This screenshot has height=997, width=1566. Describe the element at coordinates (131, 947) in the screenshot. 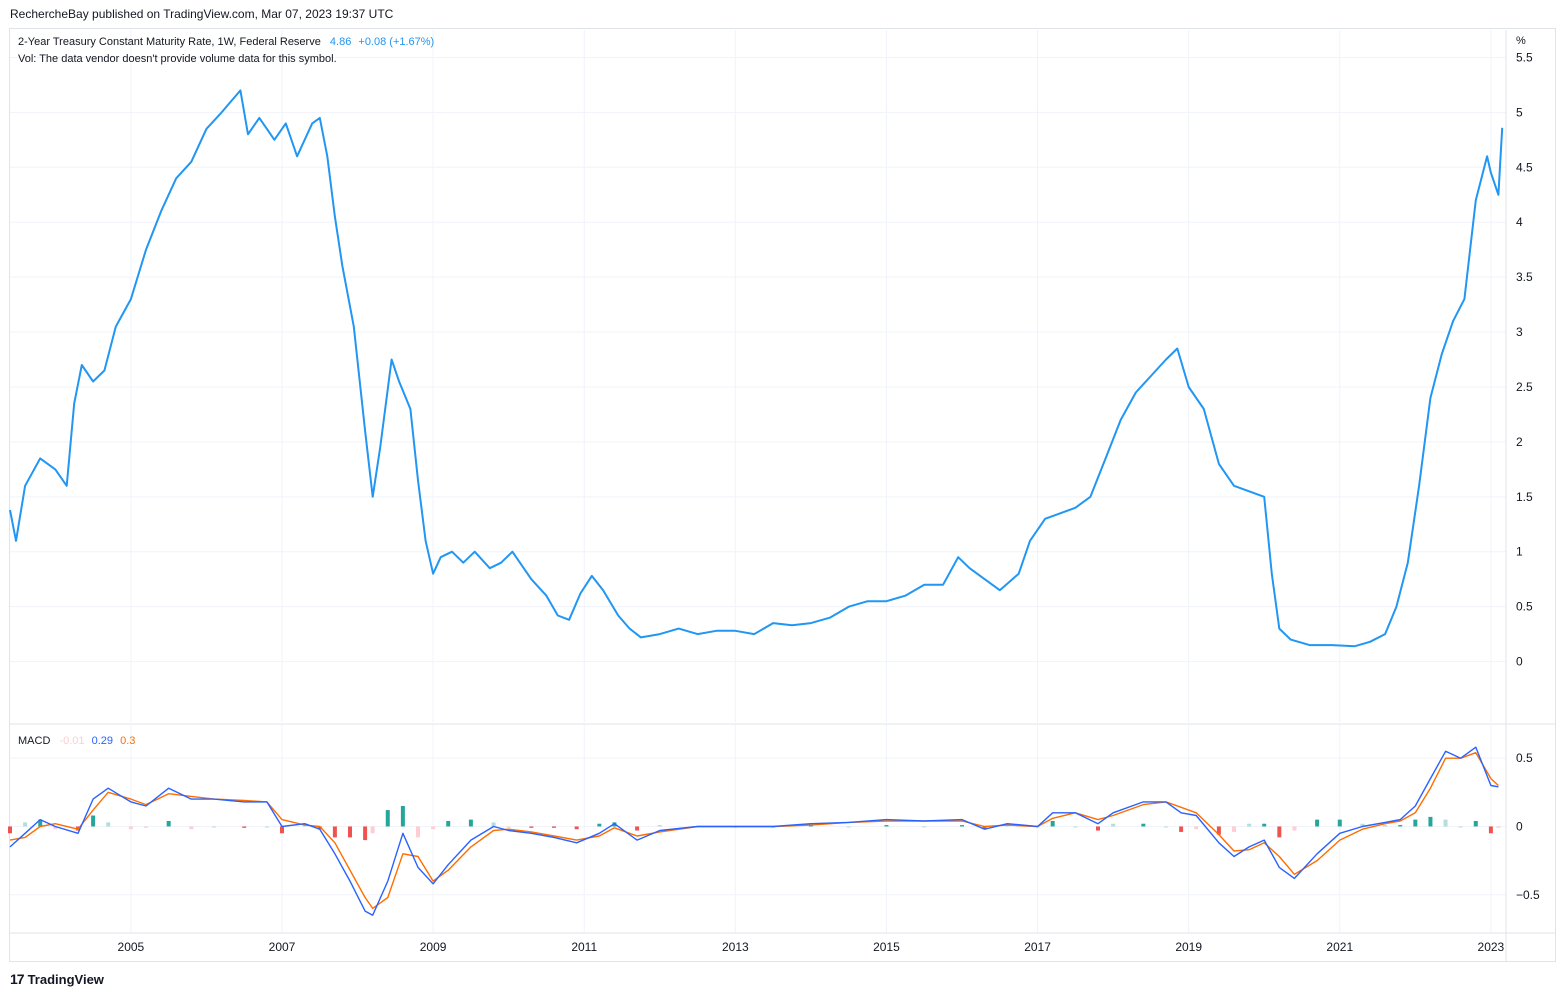

I see `x-tick-label: 2005` at that location.